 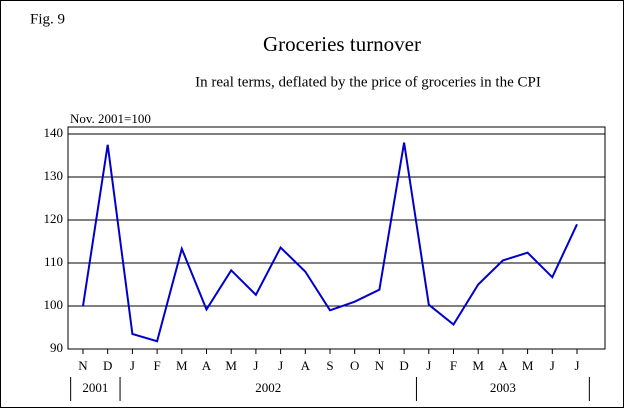 What do you see at coordinates (268, 387) in the screenshot?
I see `year-label: 2002` at bounding box center [268, 387].